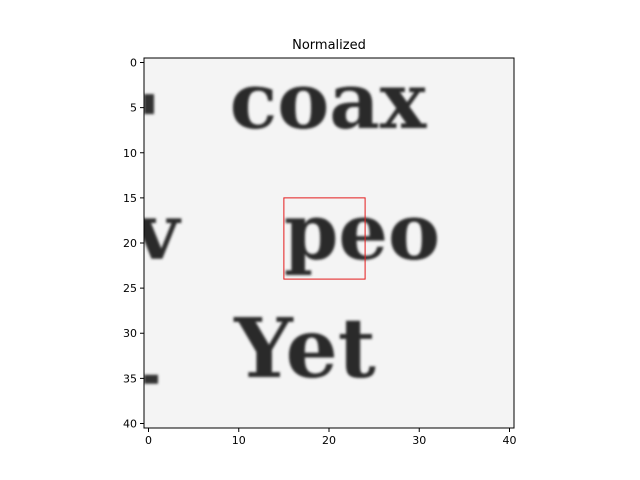  I want to click on y-tick-label: 25, so click(130, 288).